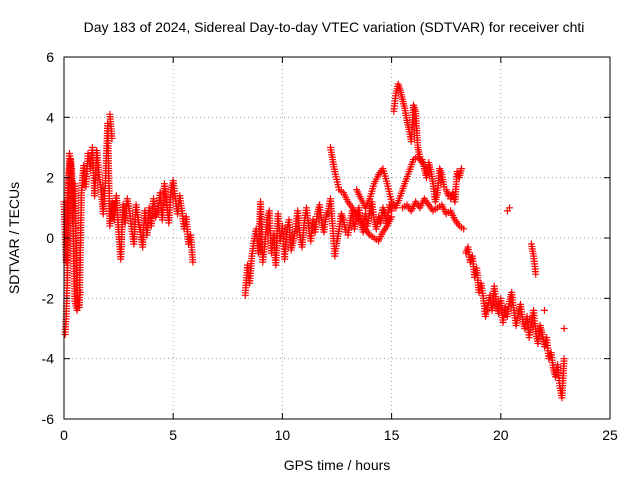 The width and height of the screenshot is (640, 480). Describe the element at coordinates (64, 435) in the screenshot. I see `x-tick-label: 0` at that location.